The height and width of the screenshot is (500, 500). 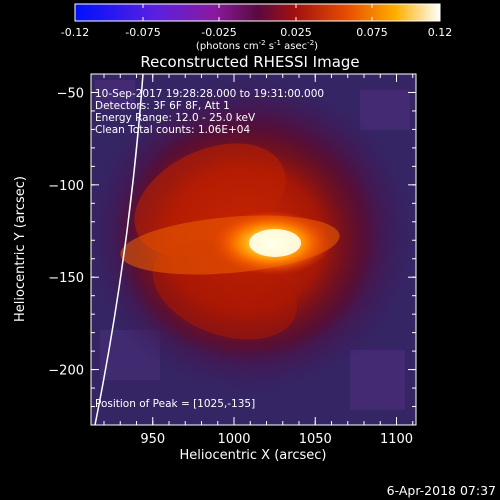 What do you see at coordinates (75, 32) in the screenshot?
I see `colorbar-tick-label: -0.12` at bounding box center [75, 32].